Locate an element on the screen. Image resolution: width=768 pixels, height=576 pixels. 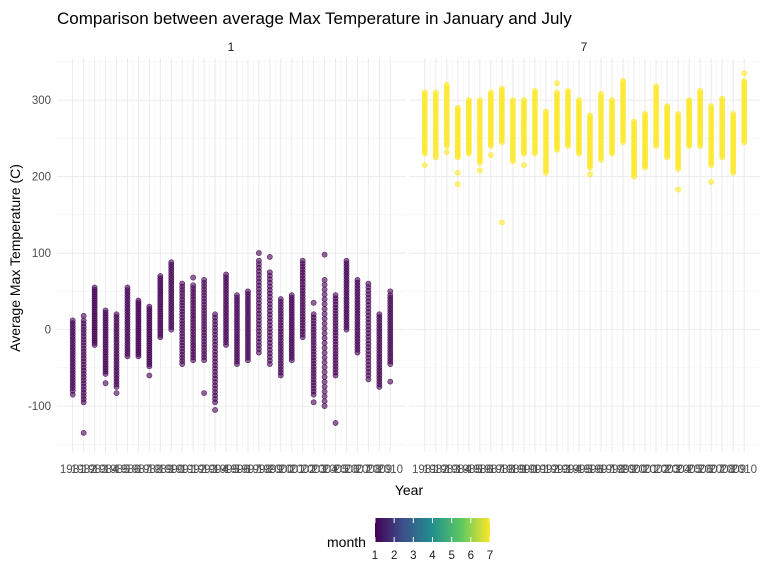
x-tick-label: 2005 is located at coordinates (689, 470).